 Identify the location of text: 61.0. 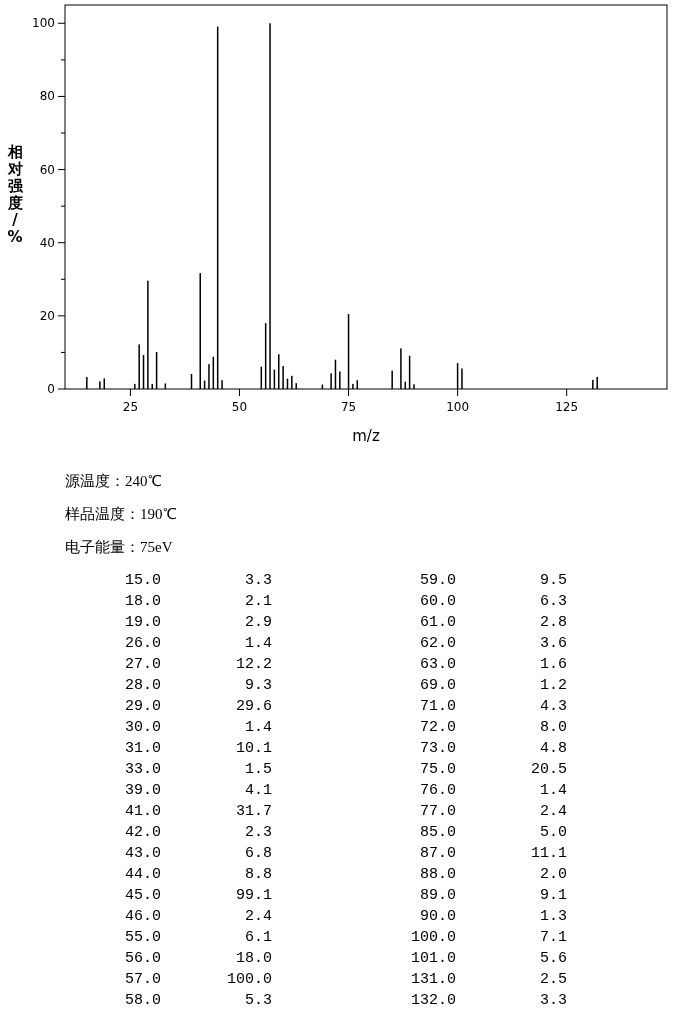
(437, 622).